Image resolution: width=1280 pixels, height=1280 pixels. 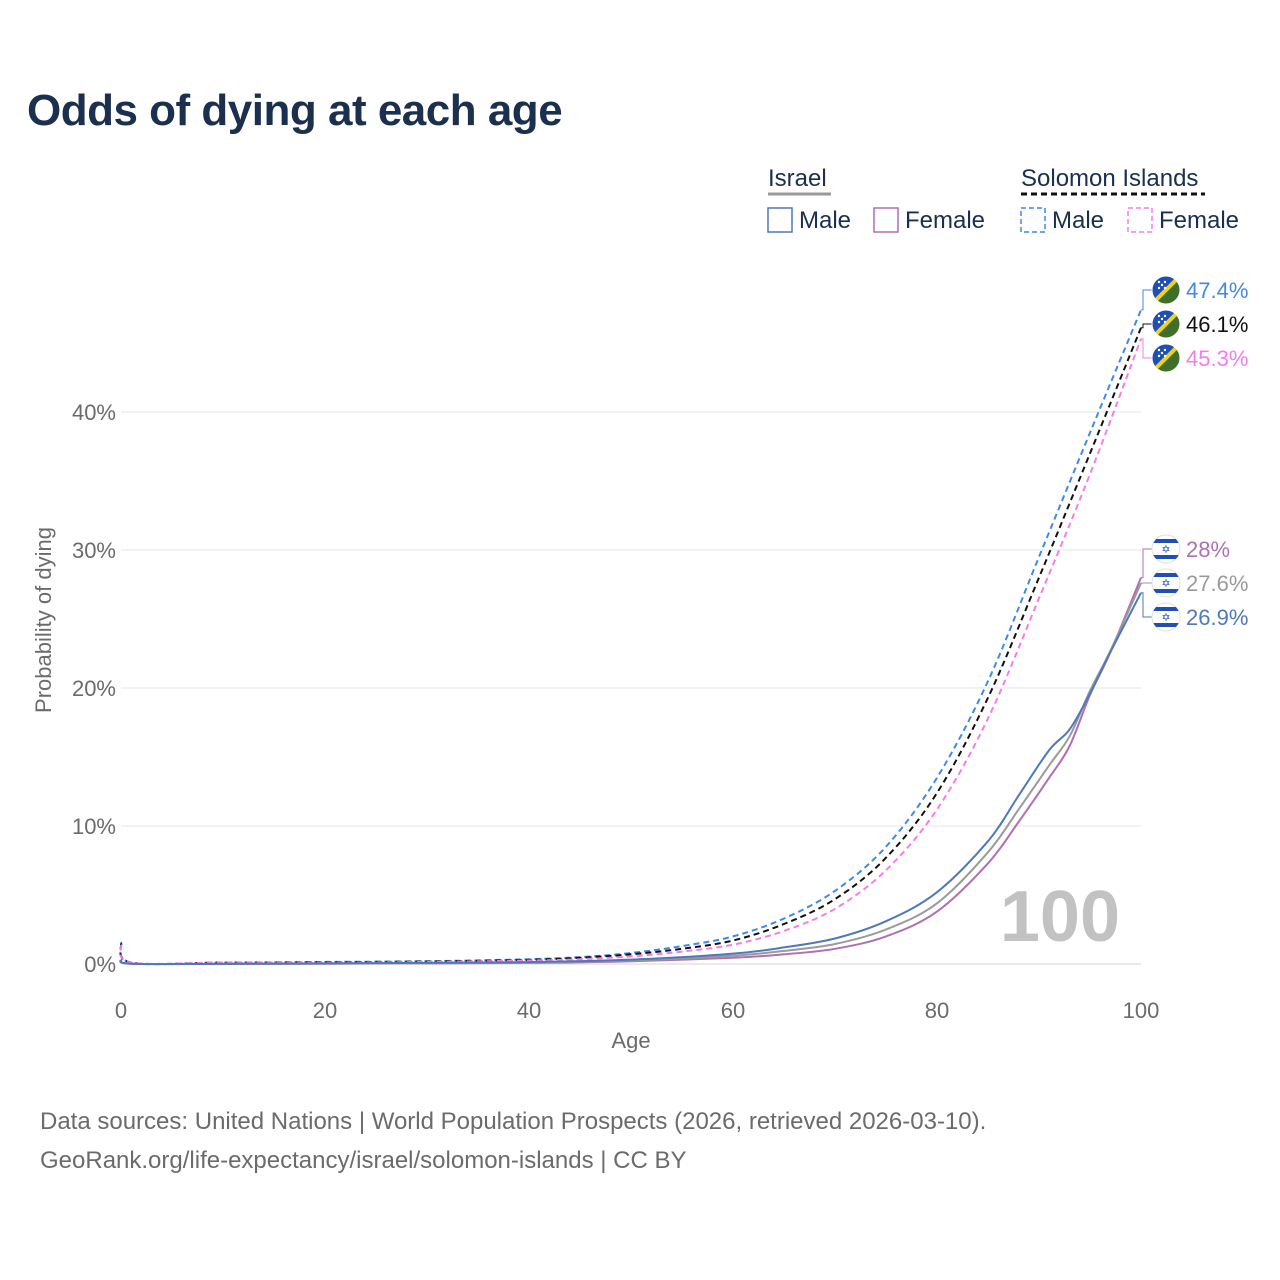 I want to click on end-label: ✡ 26.9%, so click(x=1194, y=612).